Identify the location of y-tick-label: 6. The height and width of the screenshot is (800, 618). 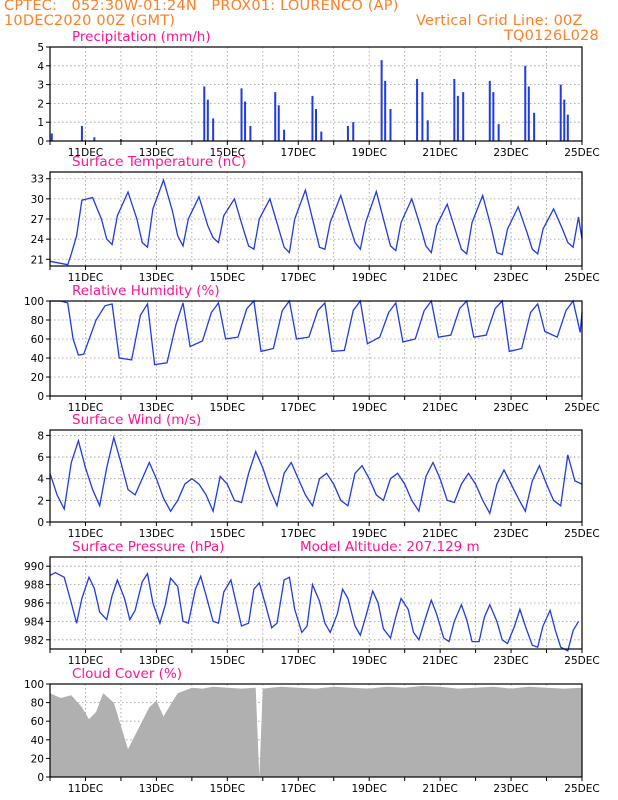
(40, 458).